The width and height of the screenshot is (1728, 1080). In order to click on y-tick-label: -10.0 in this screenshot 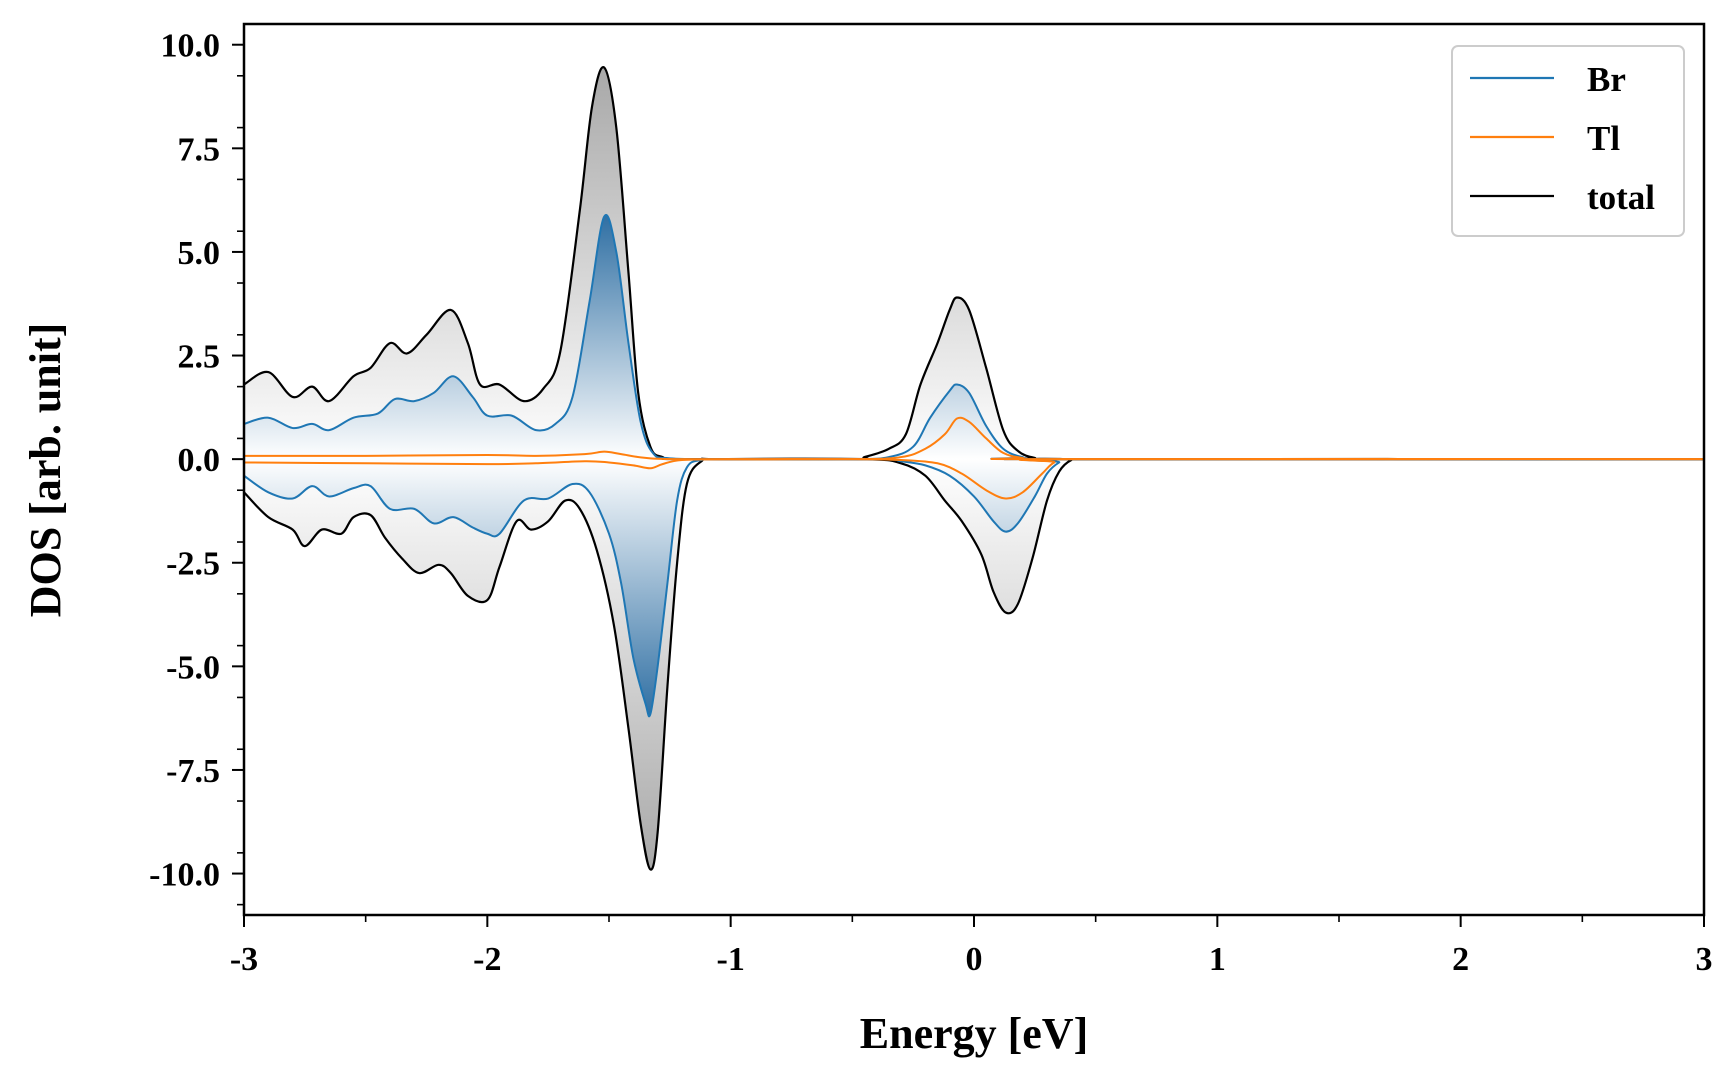, I will do `click(184, 875)`.